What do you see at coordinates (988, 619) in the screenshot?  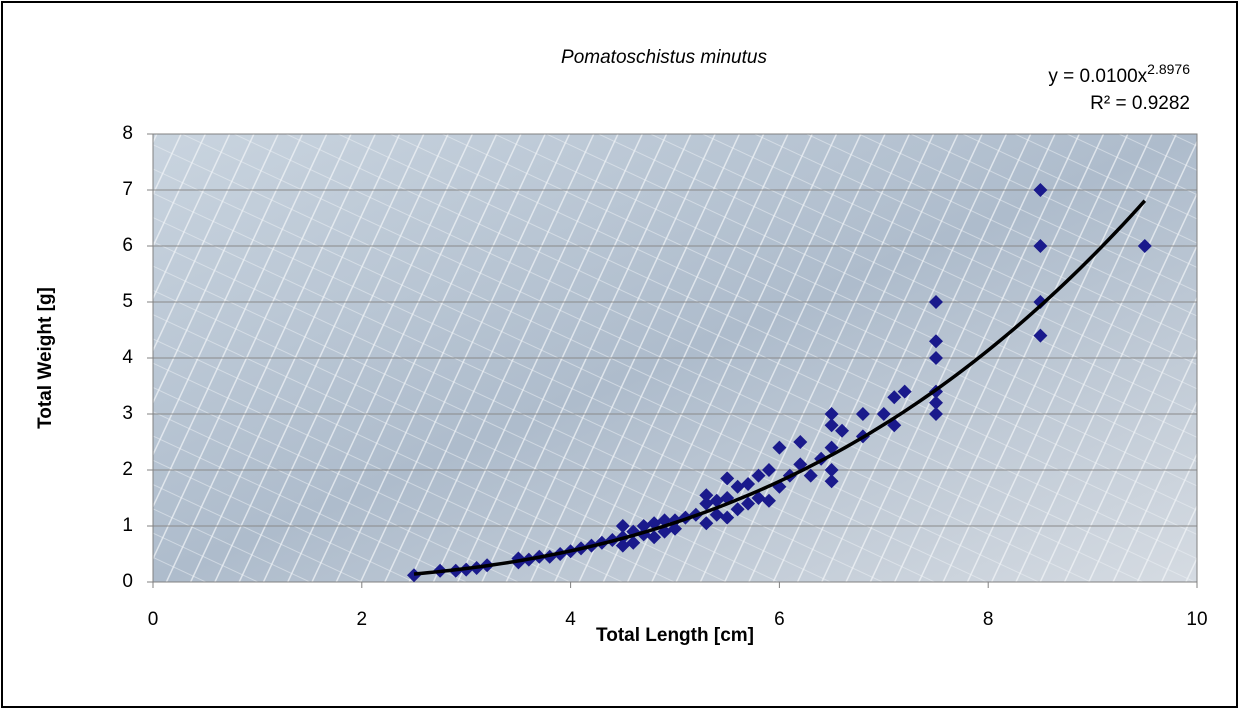 I see `x-tick-label: 8` at bounding box center [988, 619].